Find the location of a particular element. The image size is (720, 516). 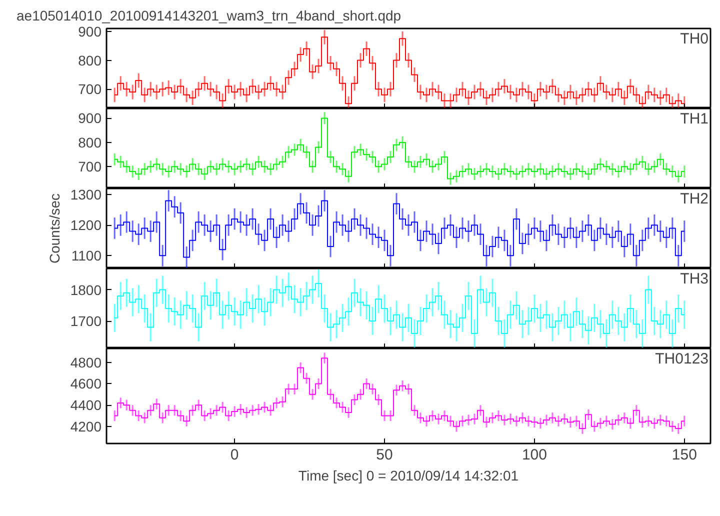

y-tick-label: 4600 is located at coordinates (86, 384).